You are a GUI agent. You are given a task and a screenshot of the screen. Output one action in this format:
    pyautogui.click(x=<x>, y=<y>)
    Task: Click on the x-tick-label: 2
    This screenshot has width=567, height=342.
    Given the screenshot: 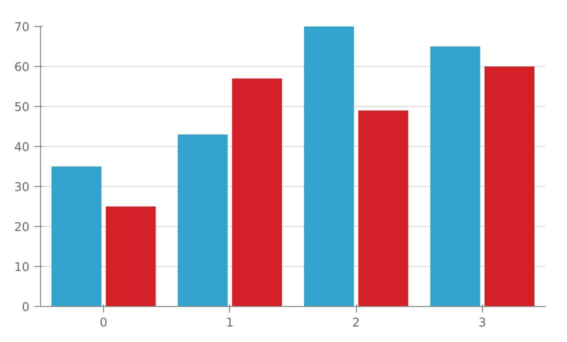 What is the action you would take?
    pyautogui.click(x=356, y=323)
    